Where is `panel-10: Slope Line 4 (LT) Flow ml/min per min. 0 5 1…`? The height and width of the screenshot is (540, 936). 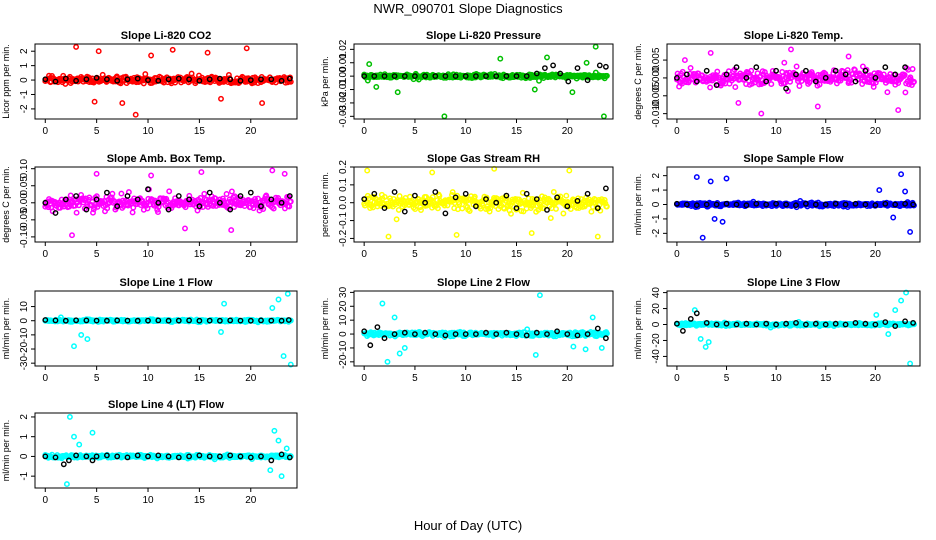 panel-10: Slope Line 4 (LT) Flow ml/min per min. 0 5 1… is located at coordinates (149, 452).